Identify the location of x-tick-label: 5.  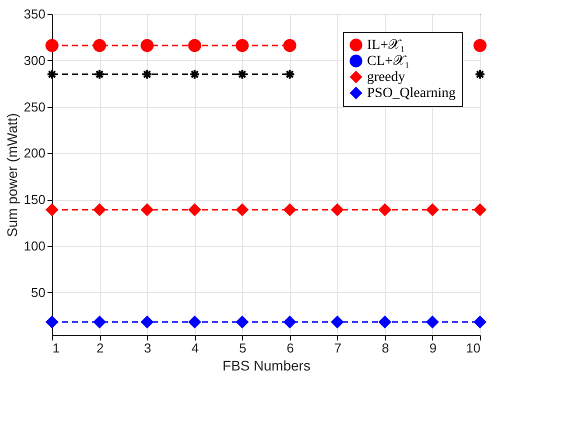
(242, 348).